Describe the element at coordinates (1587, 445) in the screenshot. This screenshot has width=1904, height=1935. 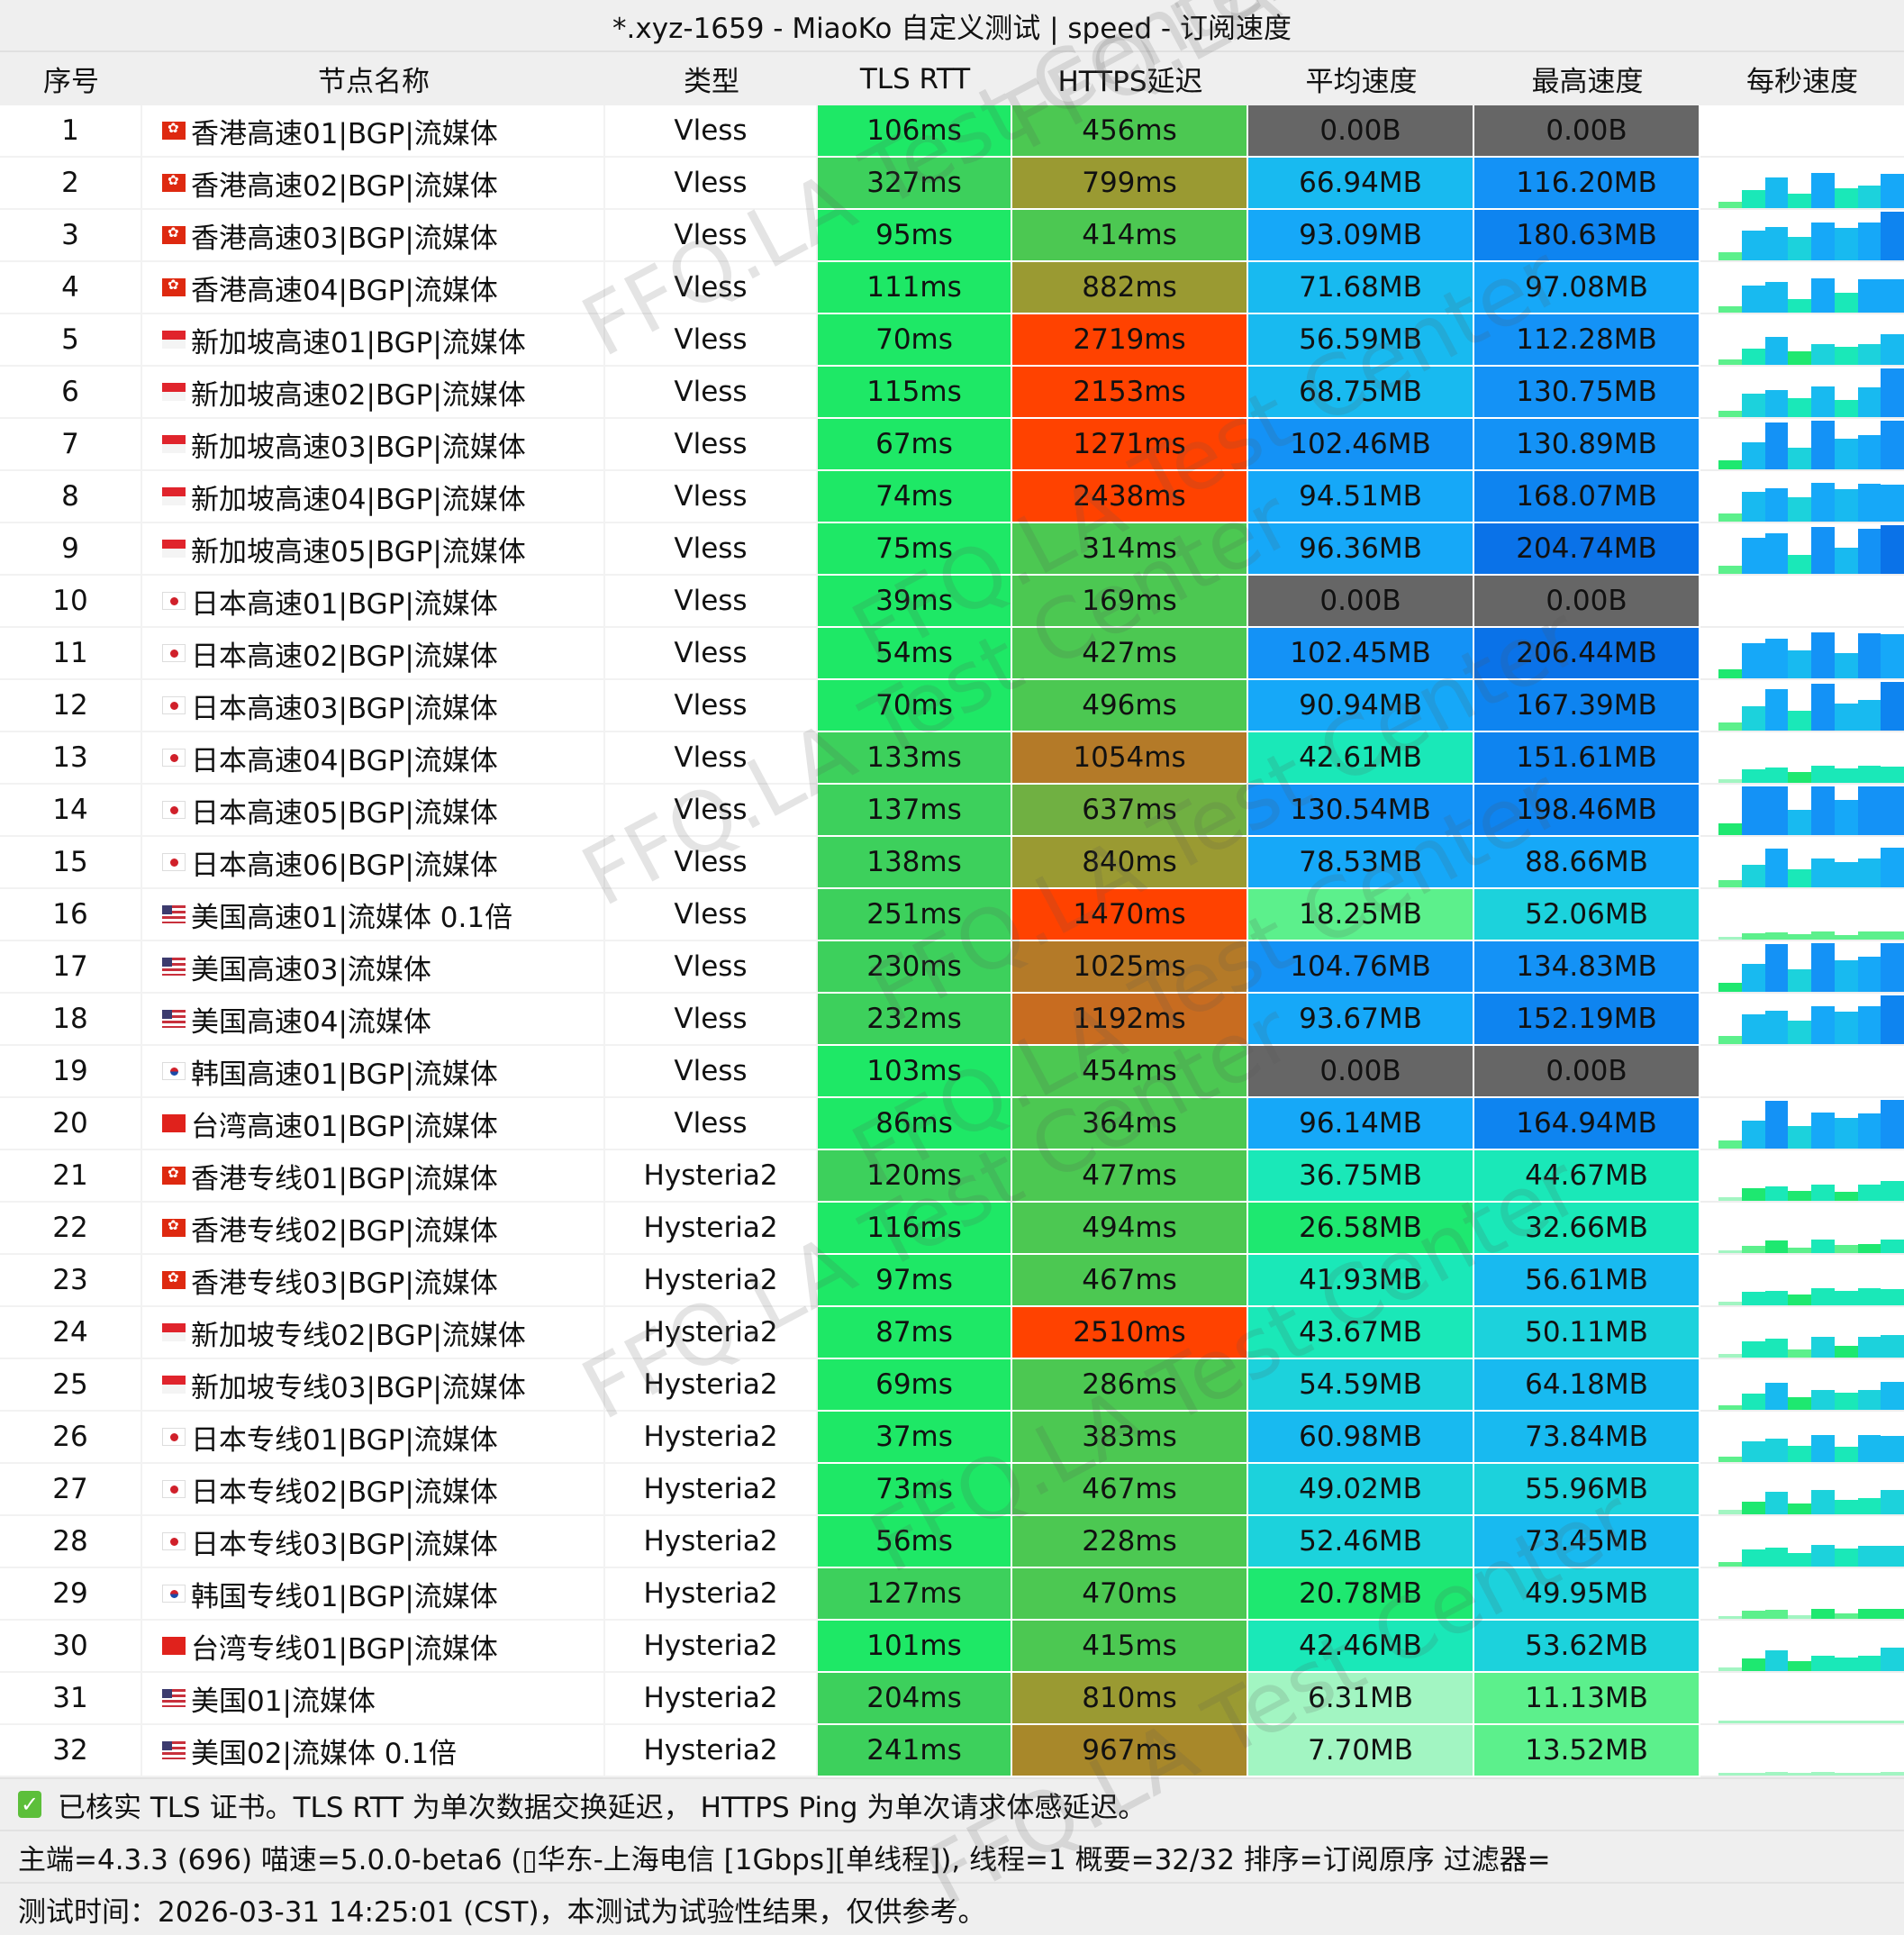
I see `max-speed: 130.89MB` at that location.